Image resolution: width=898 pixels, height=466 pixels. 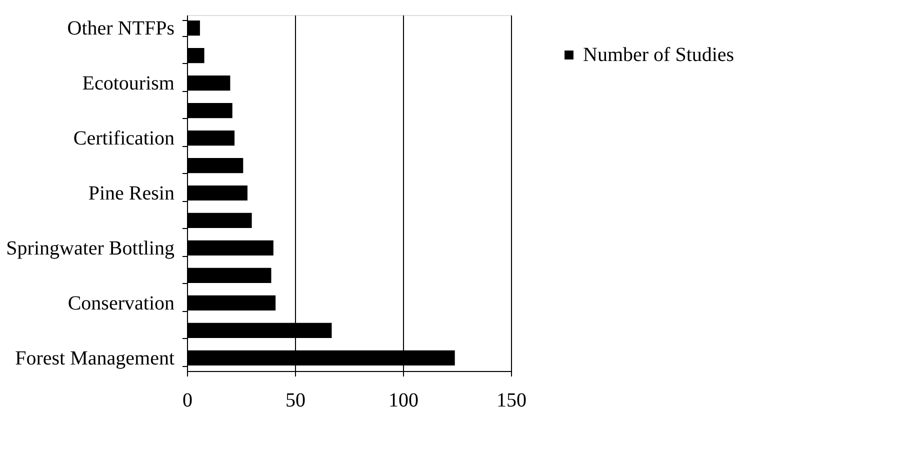 What do you see at coordinates (658, 55) in the screenshot?
I see `legend-label: Number of Studies` at bounding box center [658, 55].